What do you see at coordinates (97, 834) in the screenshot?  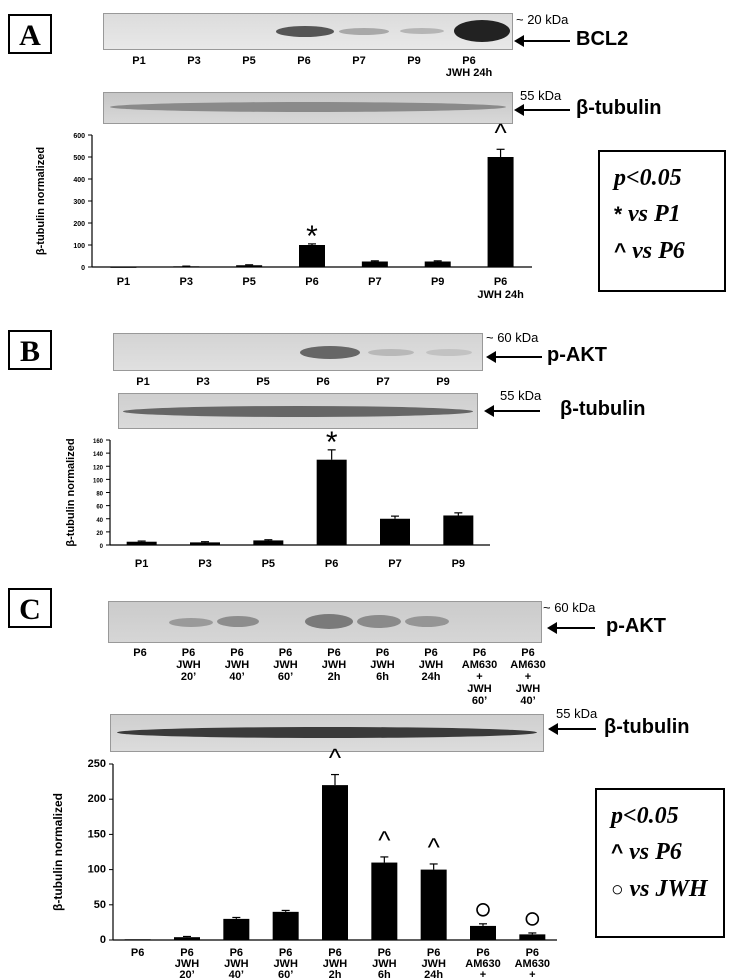 I see `y-tick-label: 150` at bounding box center [97, 834].